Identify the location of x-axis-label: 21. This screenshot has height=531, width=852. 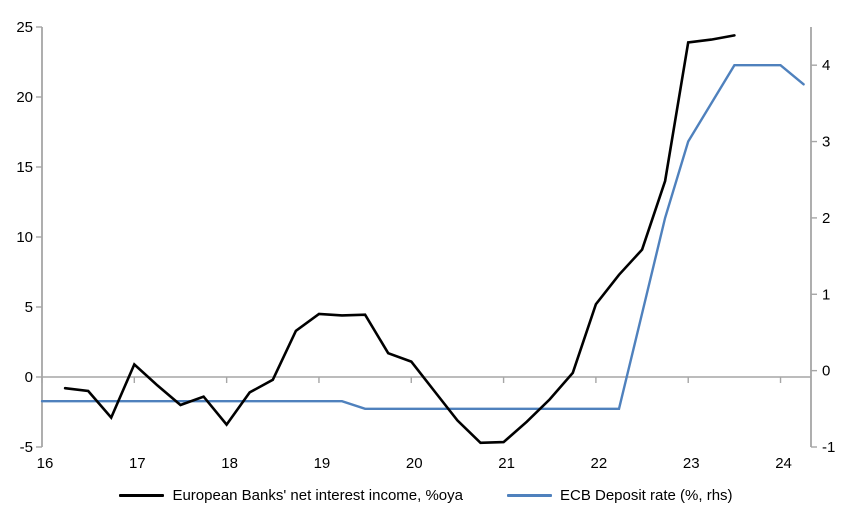
(506, 463).